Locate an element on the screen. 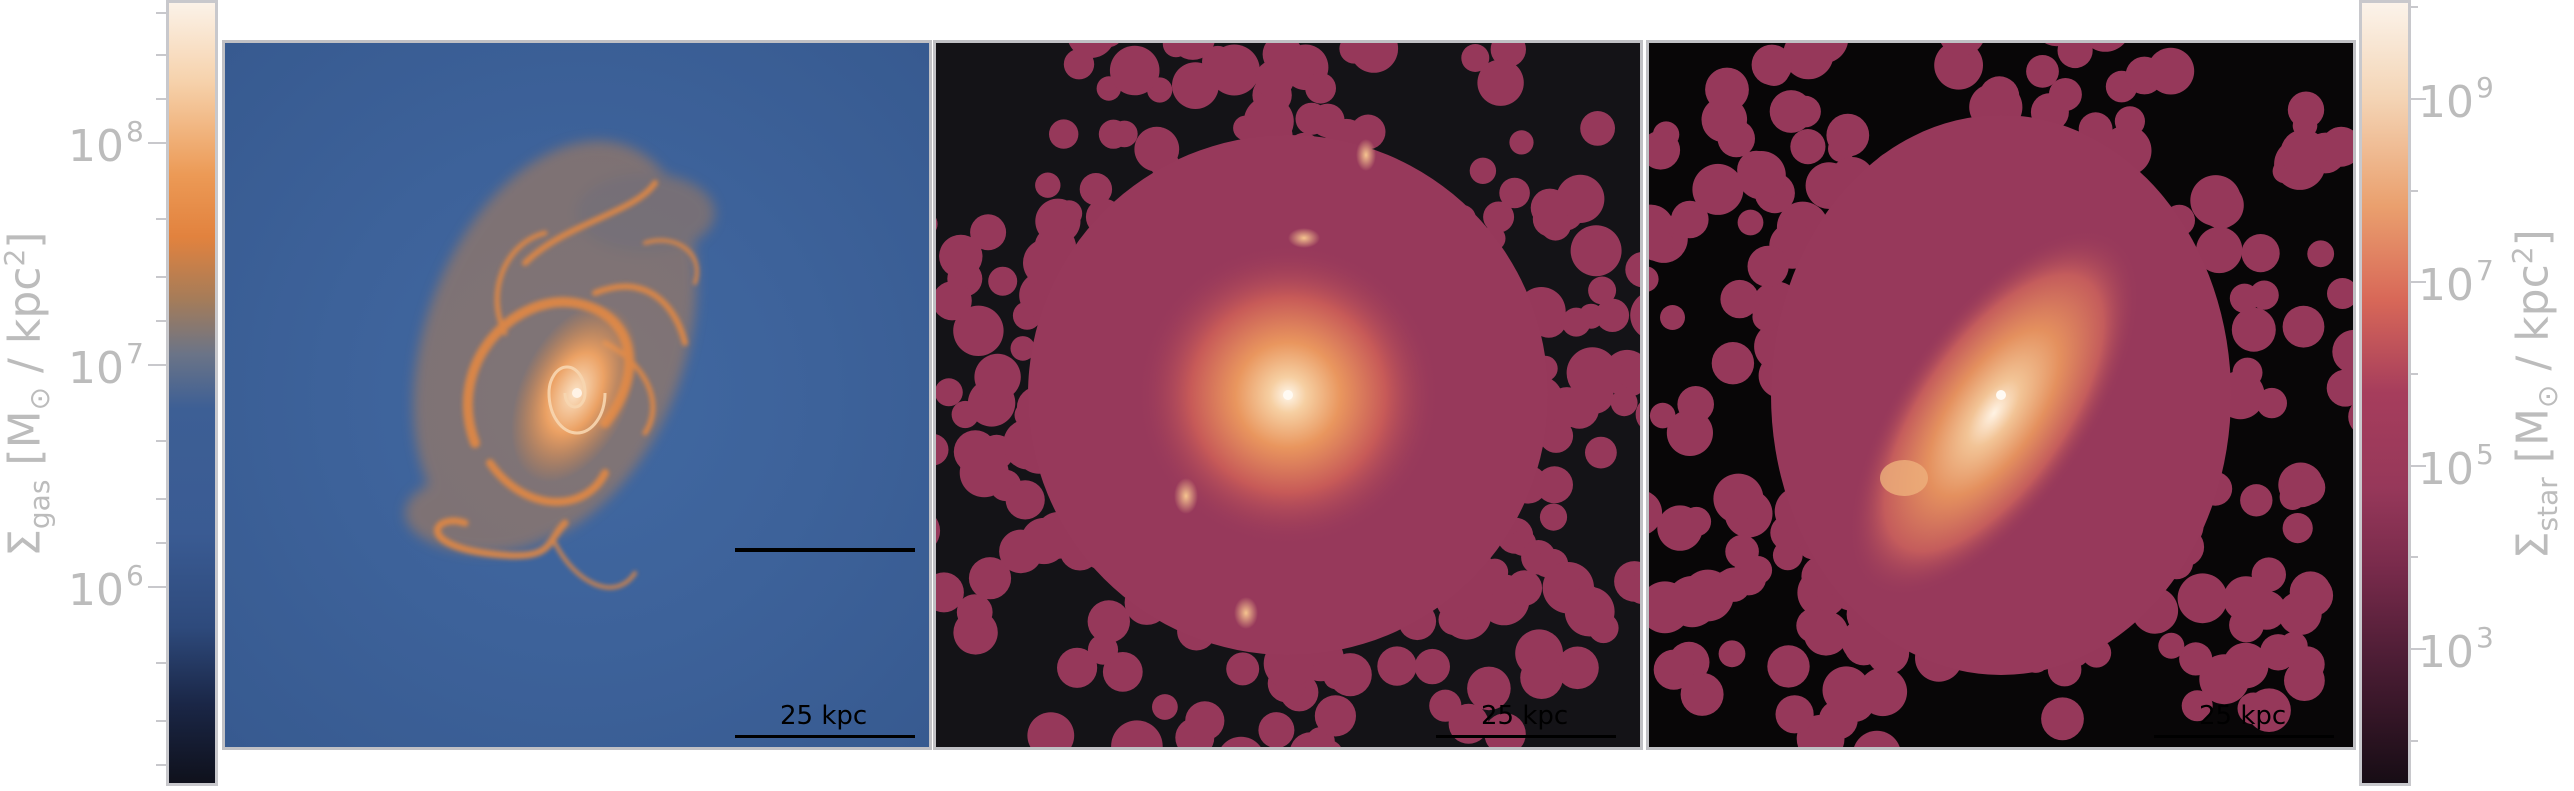  star-colorbar-title: Σstar [M⊙ / kpc2] is located at coordinates (2535, 394).